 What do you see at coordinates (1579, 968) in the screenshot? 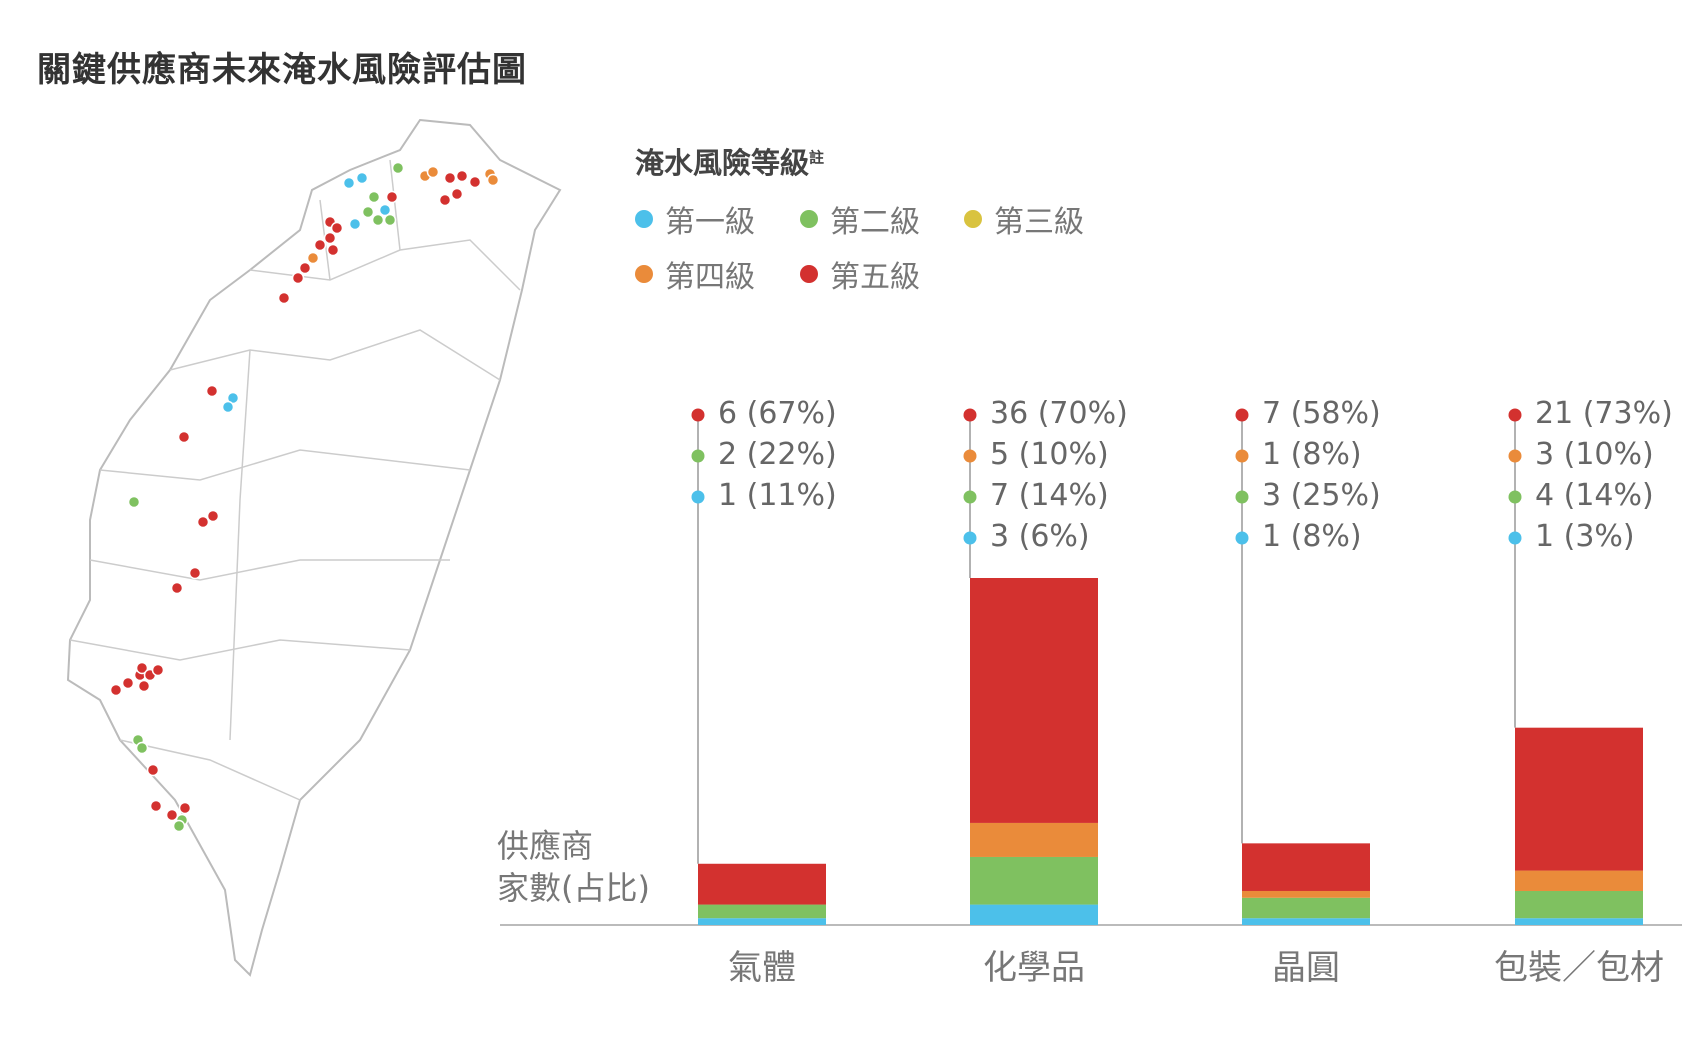
I see `category-label: 包裝／包材` at bounding box center [1579, 968].